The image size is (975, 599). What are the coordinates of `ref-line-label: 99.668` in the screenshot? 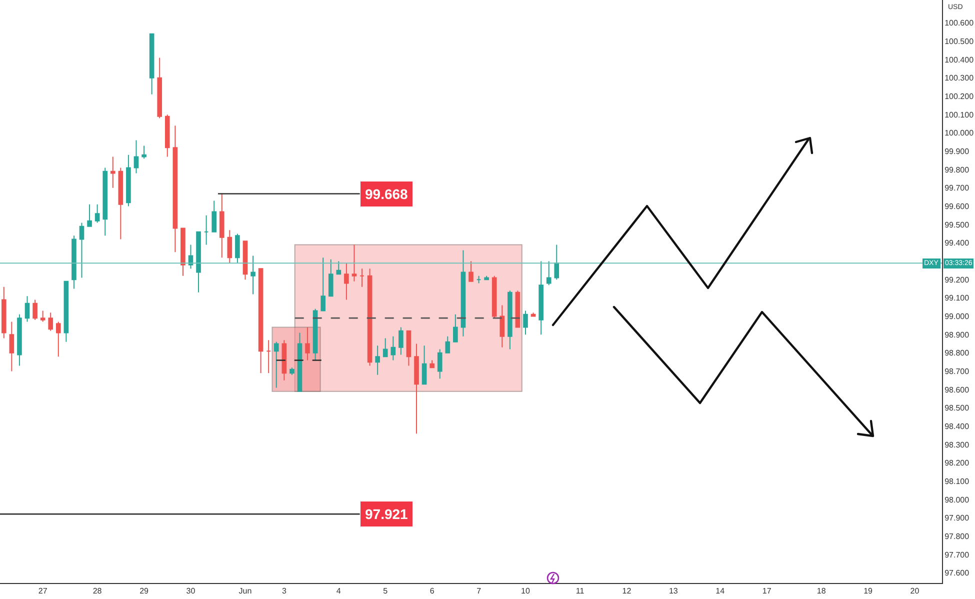 It's located at (386, 194).